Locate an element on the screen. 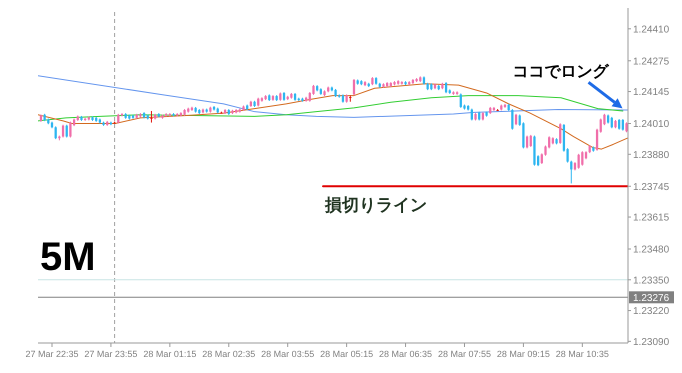 This screenshot has height=373, width=682. y-tick-label: 1.24410 is located at coordinates (651, 30).